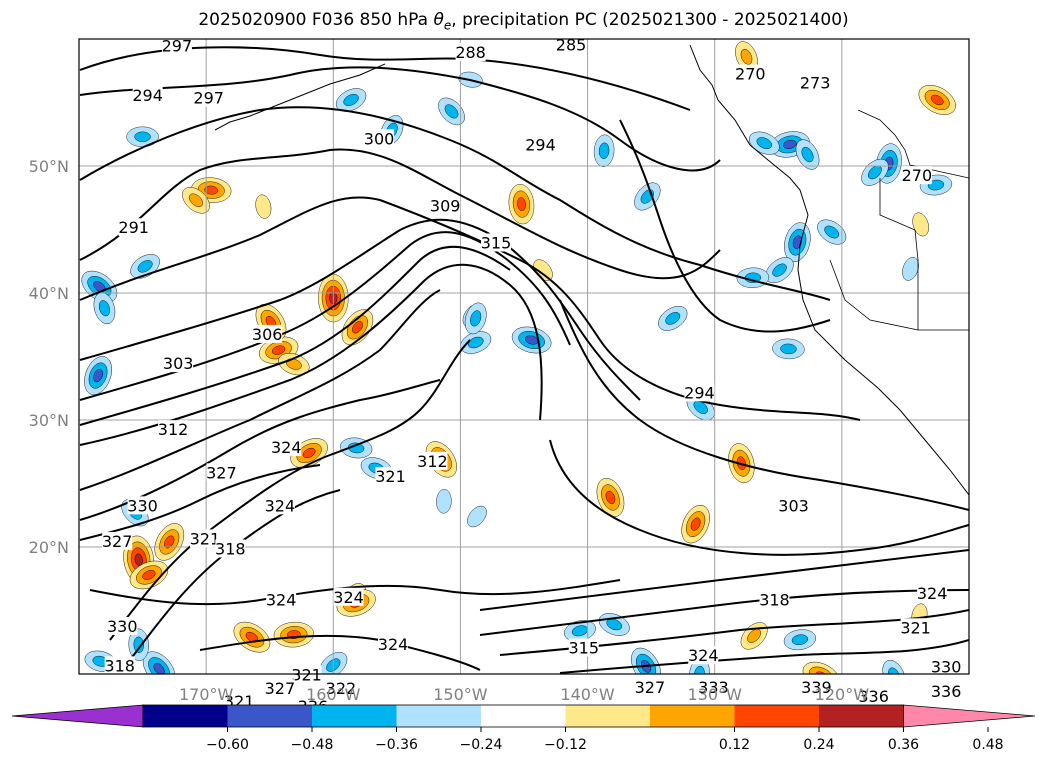 This screenshot has width=1047, height=767. Describe the element at coordinates (300, 97) in the screenshot. I see `aleutian-islands` at that location.